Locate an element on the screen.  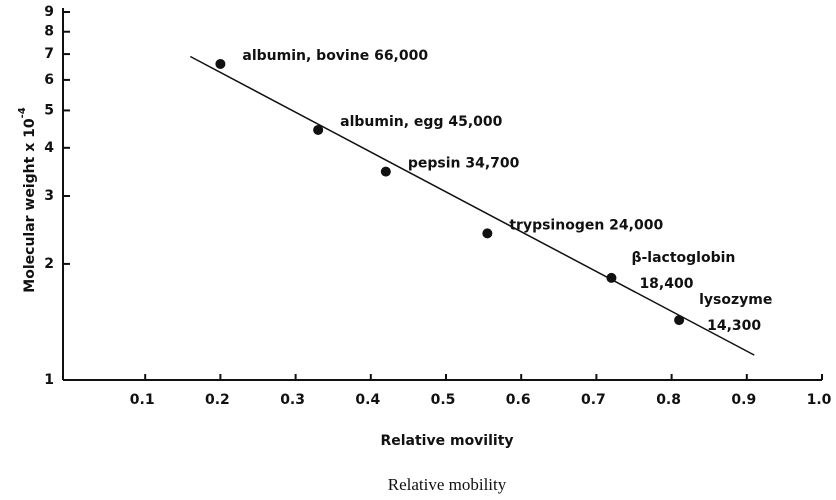
point-label: albumin, bovine 66,000 is located at coordinates (335, 56).